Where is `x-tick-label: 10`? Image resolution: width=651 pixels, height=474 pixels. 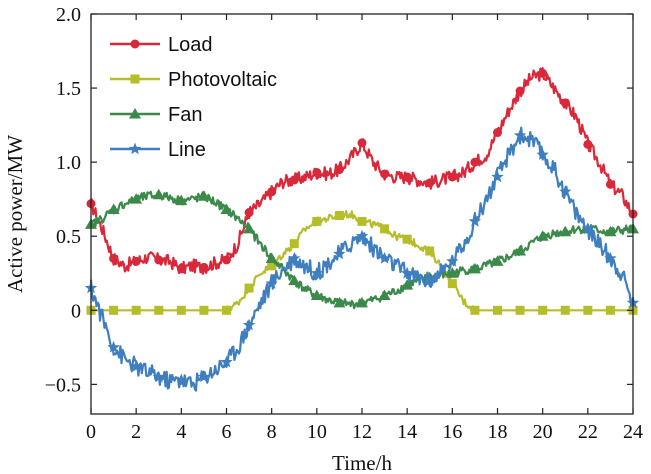
x-tick-label: 10 is located at coordinates (317, 432).